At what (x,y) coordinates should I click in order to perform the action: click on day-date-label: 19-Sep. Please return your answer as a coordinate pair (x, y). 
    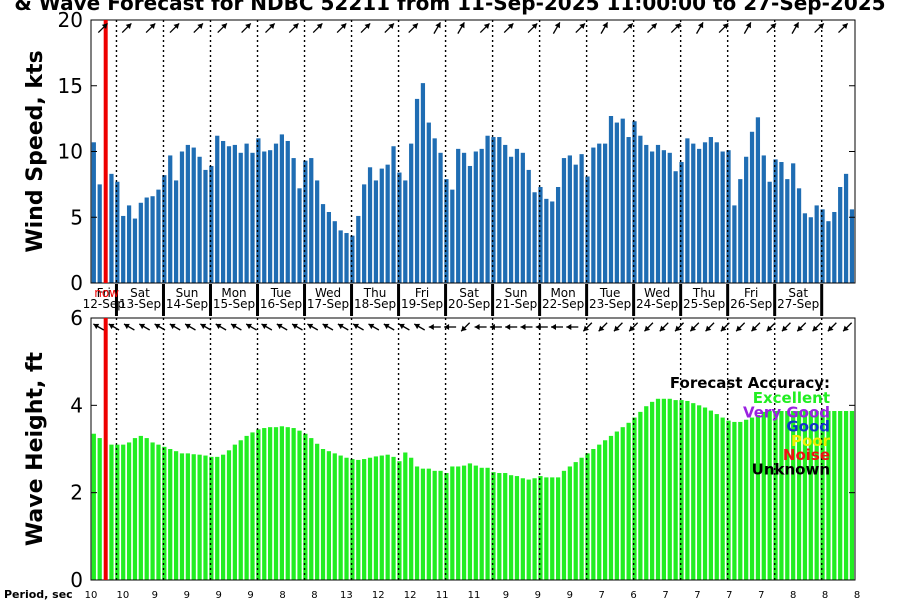
    Looking at the image, I should click on (422, 304).